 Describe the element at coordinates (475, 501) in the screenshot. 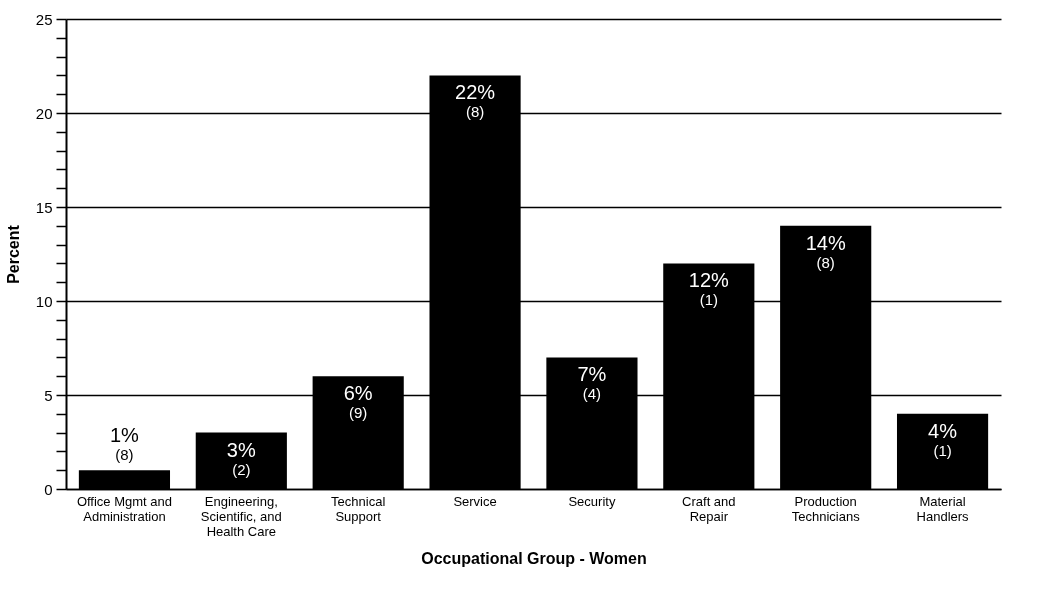

I see `x-tick-label: Service` at that location.